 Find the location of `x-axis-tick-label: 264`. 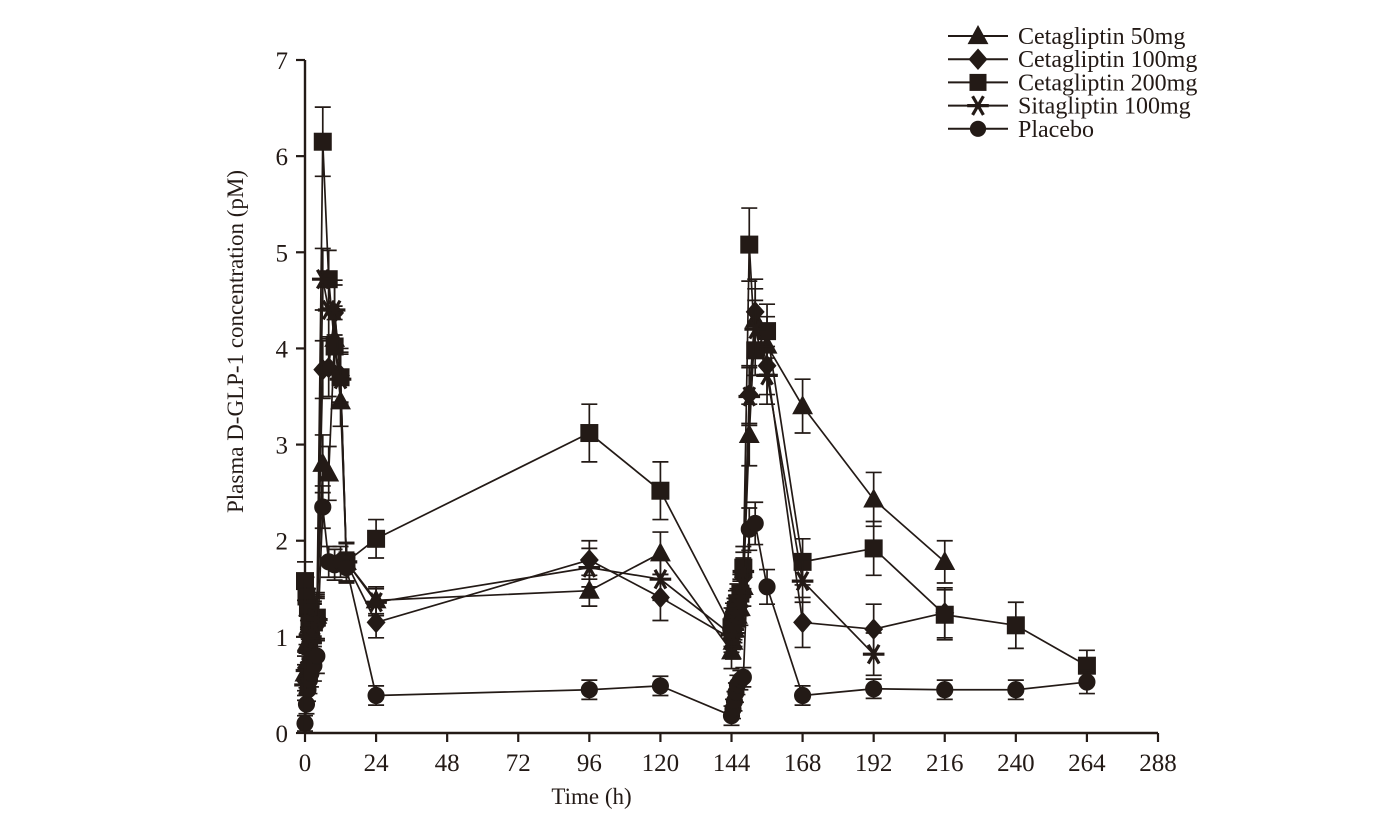

x-axis-tick-label: 264 is located at coordinates (1087, 763).